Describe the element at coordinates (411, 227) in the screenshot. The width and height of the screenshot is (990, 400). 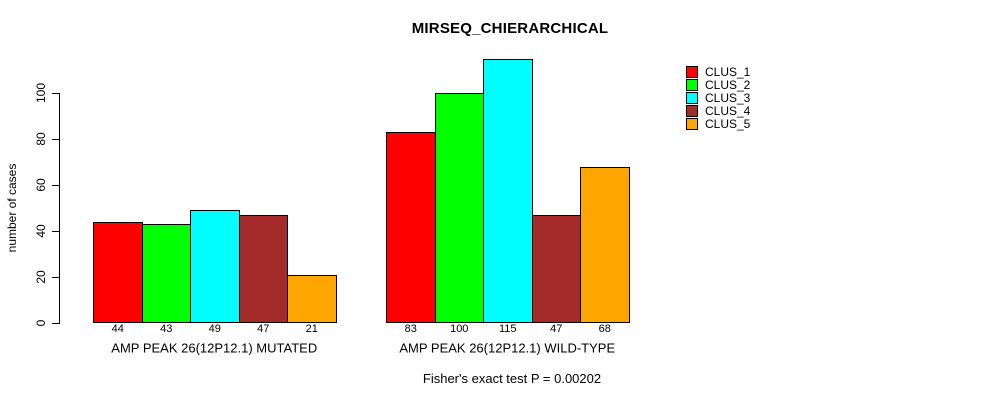
I see `bar-clus_1-group2` at that location.